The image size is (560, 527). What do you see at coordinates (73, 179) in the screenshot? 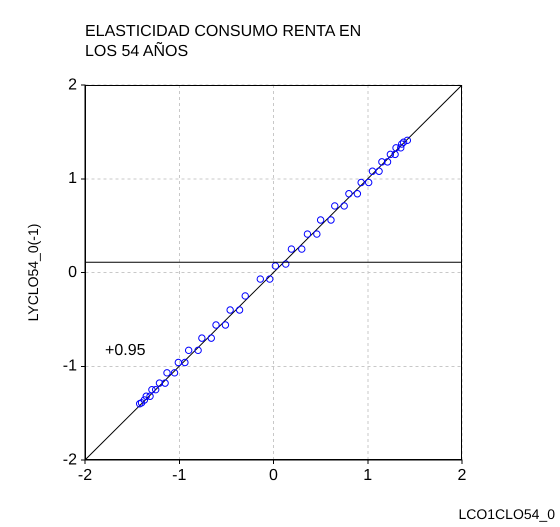
I see `y-tick-label: 1` at bounding box center [73, 179].